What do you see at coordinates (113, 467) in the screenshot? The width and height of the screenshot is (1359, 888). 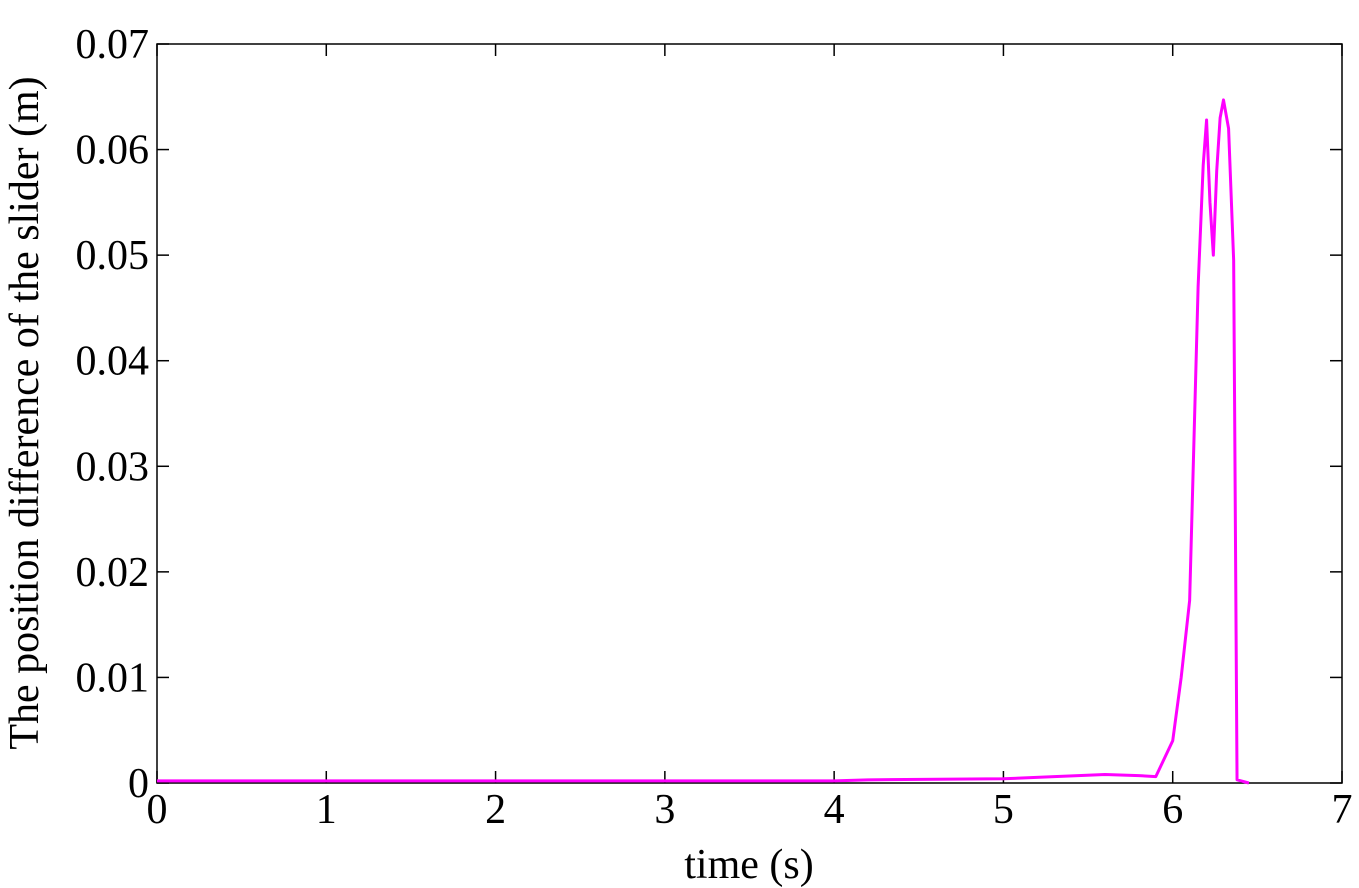 I see `y-tick-label: 0.03` at bounding box center [113, 467].